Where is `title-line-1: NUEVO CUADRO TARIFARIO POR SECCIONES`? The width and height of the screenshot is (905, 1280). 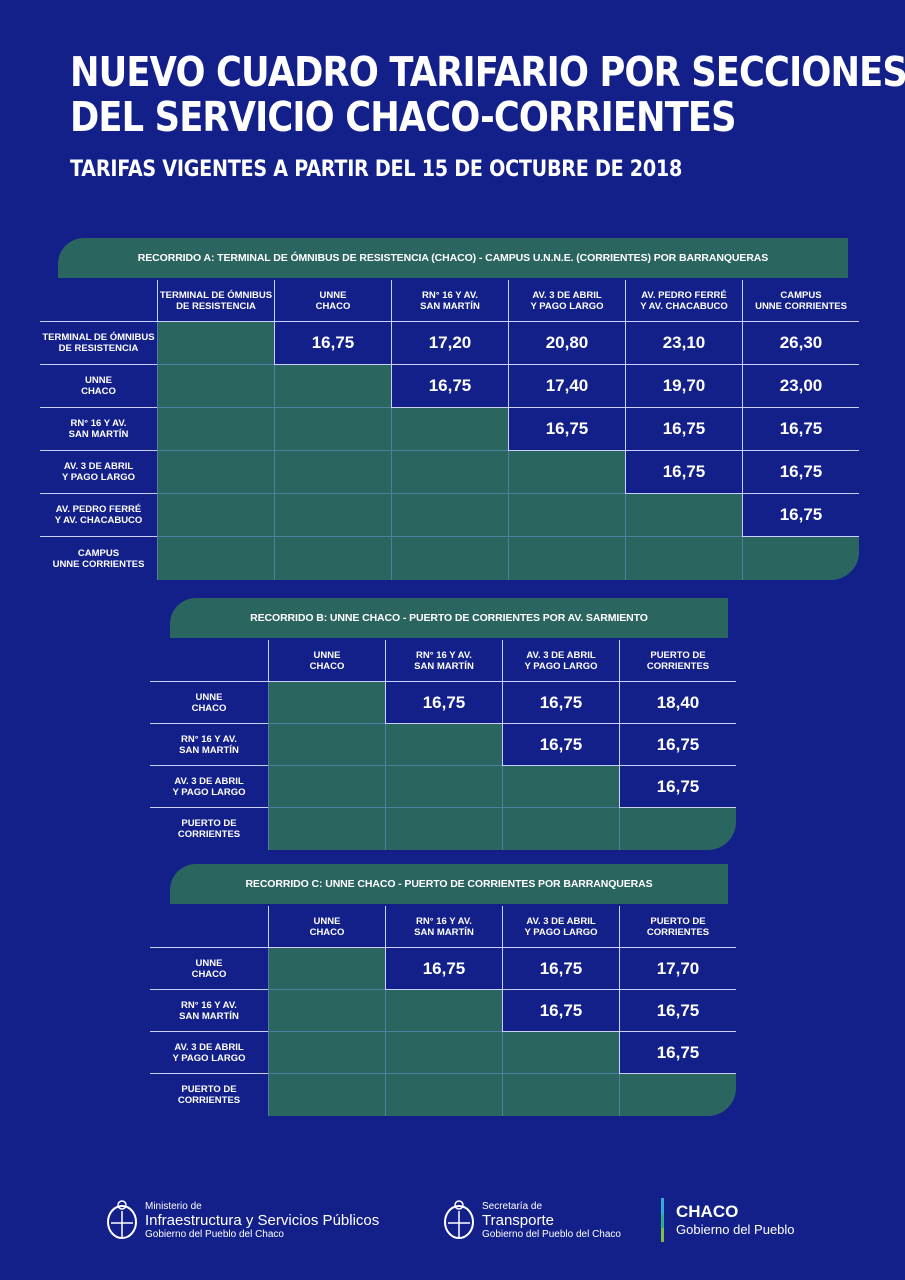 title-line-1: NUEVO CUADRO TARIFARIO POR SECCIONES is located at coordinates (487, 72).